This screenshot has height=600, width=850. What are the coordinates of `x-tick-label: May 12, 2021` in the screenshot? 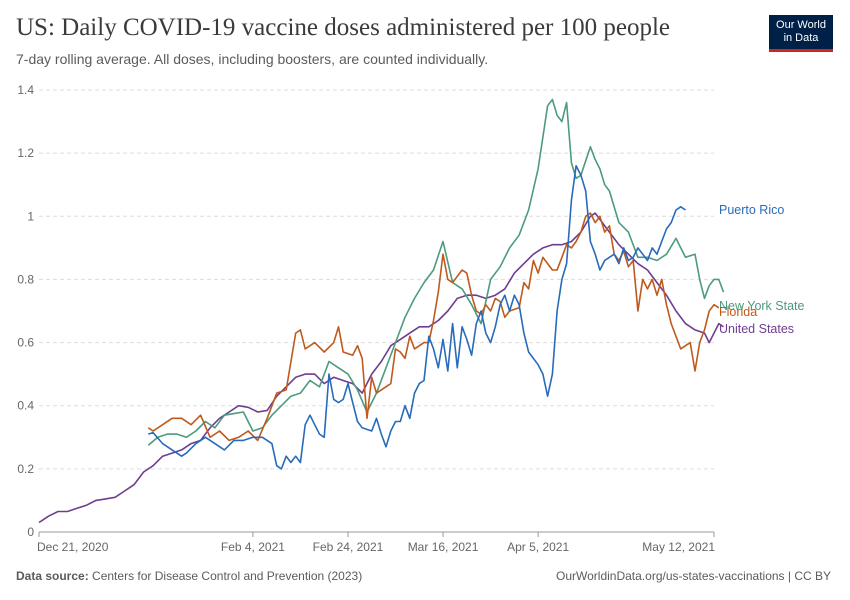 It's located at (678, 547).